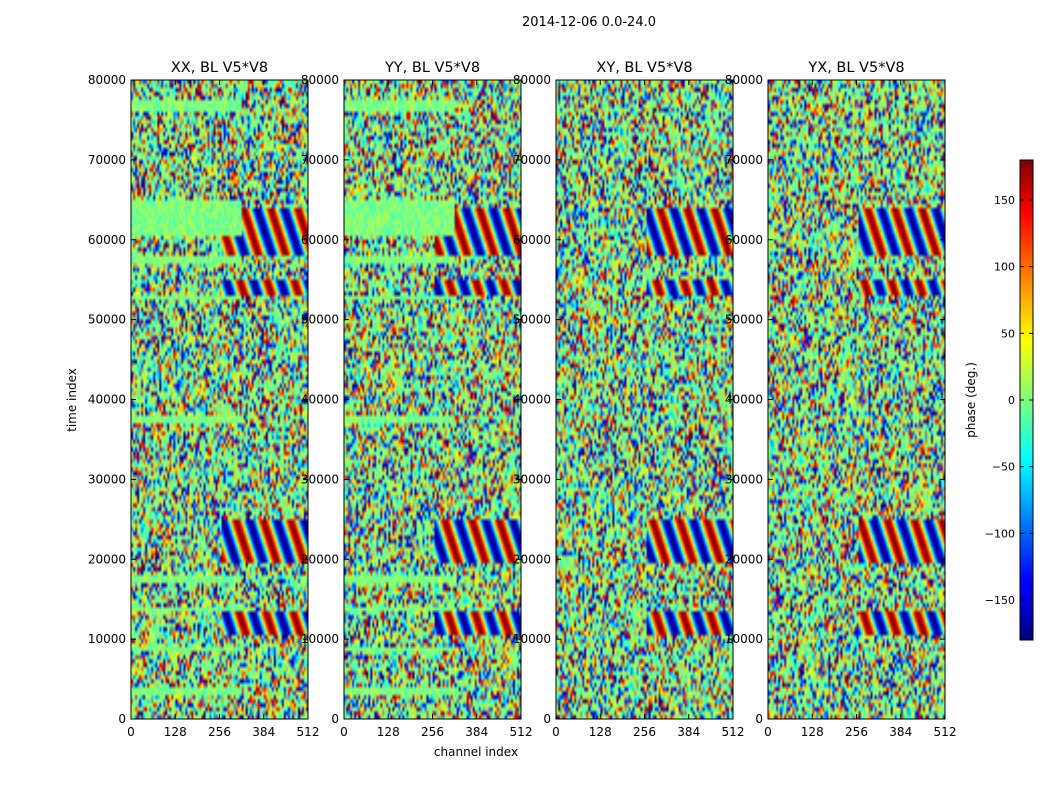 This screenshot has width=1050, height=800. What do you see at coordinates (1011, 400) in the screenshot?
I see `colorbar-tick-label: 0` at bounding box center [1011, 400].